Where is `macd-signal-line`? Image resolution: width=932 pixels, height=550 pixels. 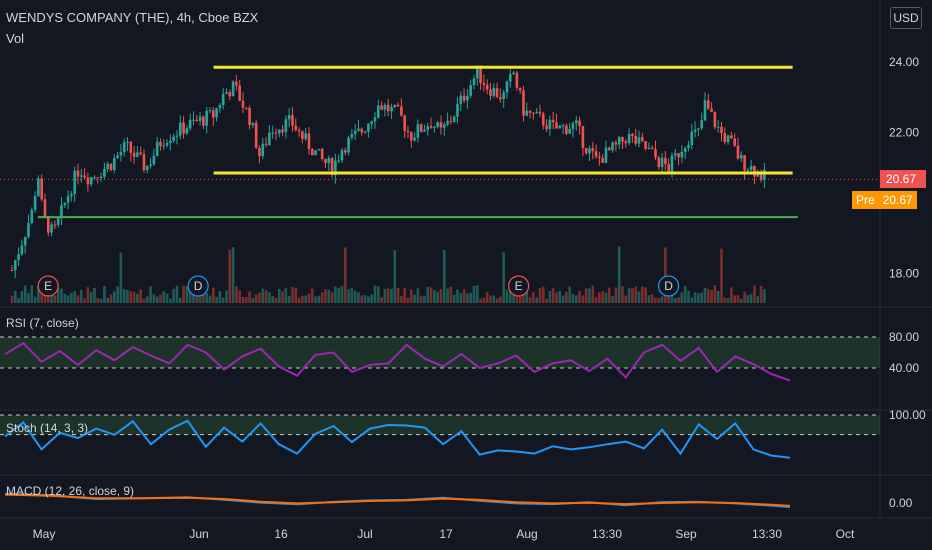 macd-signal-line is located at coordinates (397, 500).